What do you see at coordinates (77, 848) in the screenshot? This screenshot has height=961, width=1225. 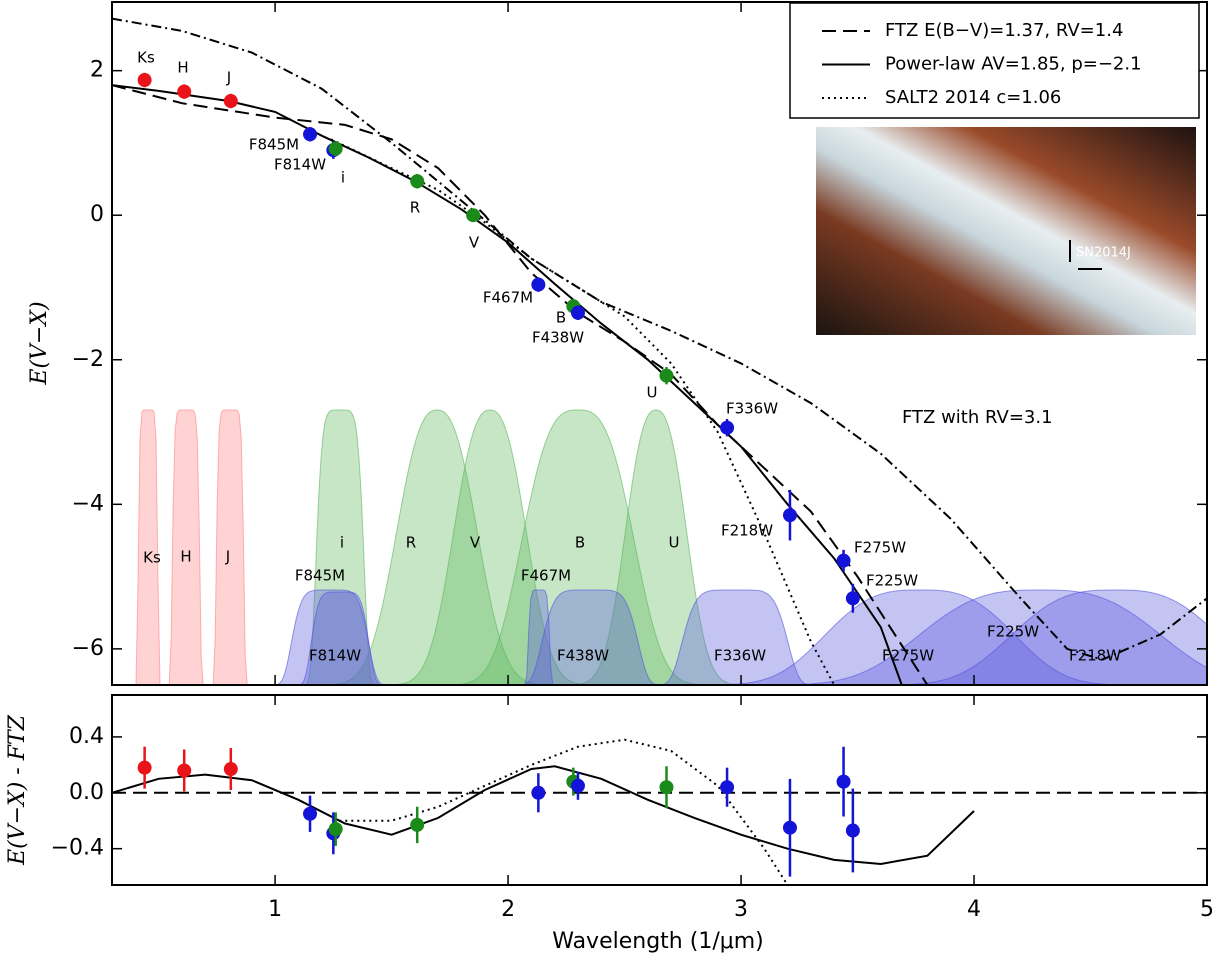 I see `y-tick-label: −0.4` at bounding box center [77, 848].